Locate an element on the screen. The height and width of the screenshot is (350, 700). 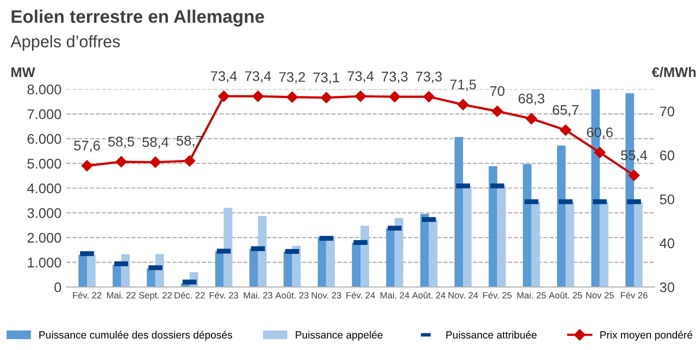
data-label: 73,2 is located at coordinates (292, 78).